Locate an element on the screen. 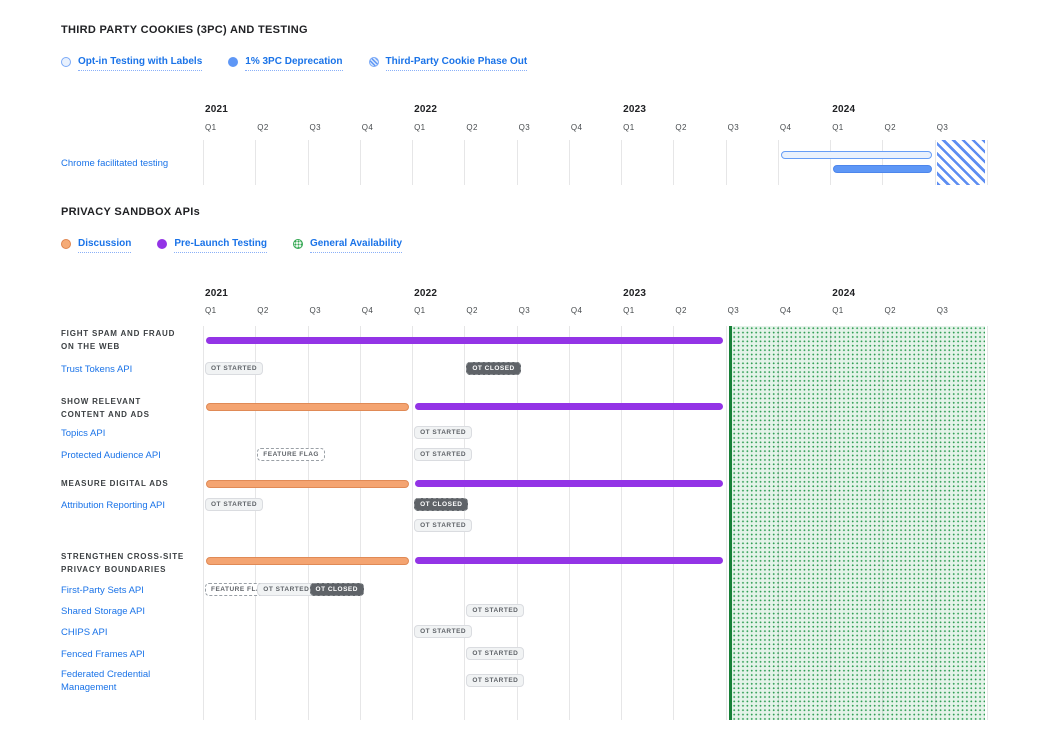  legend-item: Opt-in Testing with Labels is located at coordinates (132, 63).